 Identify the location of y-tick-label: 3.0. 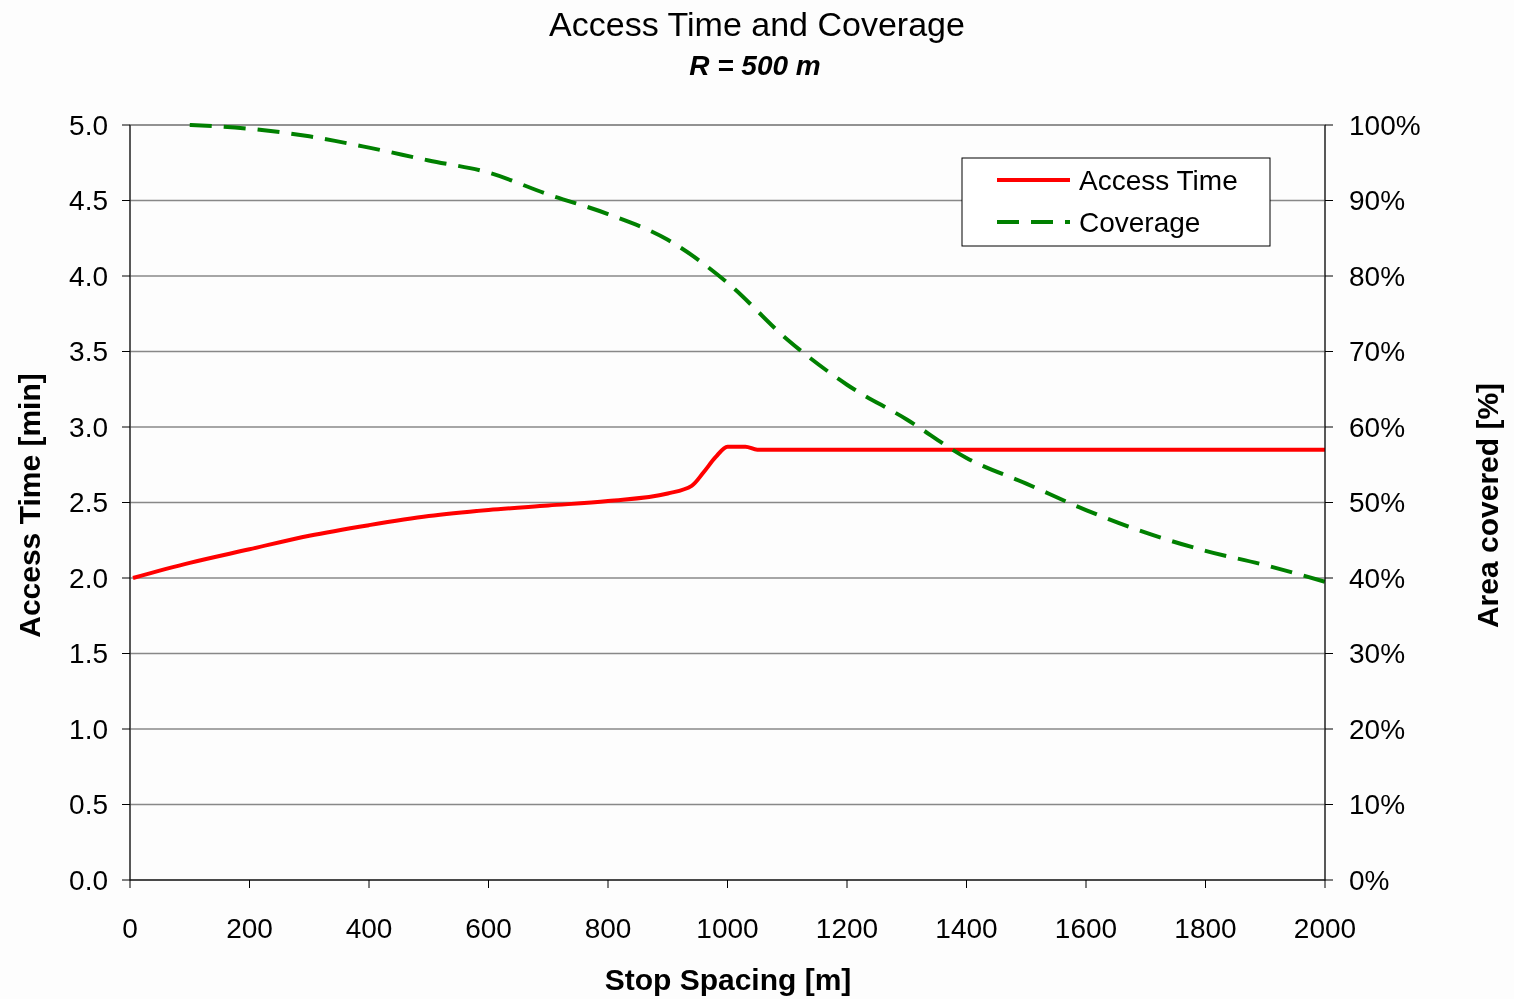
(88, 427).